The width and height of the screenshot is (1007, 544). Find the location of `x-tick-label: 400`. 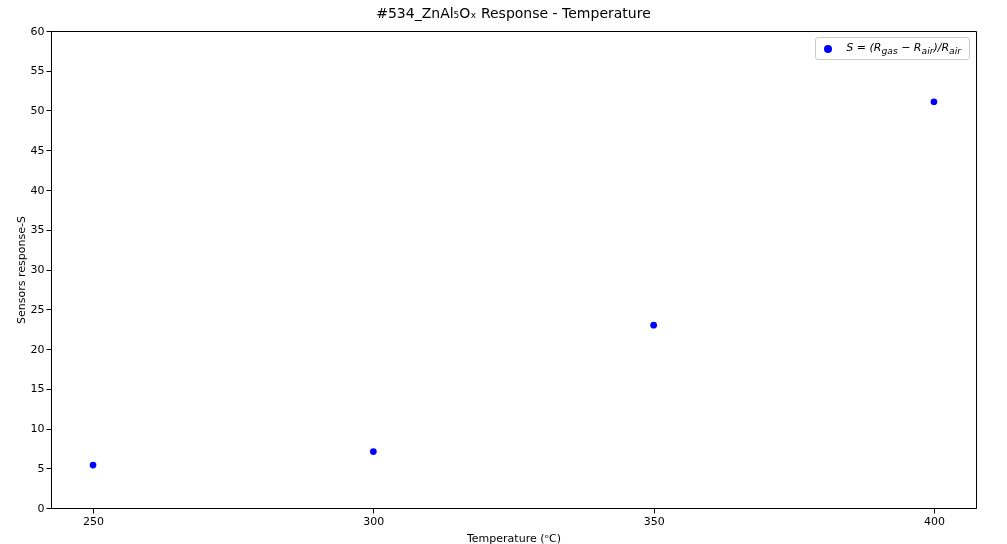

x-tick-label: 400 is located at coordinates (934, 521).